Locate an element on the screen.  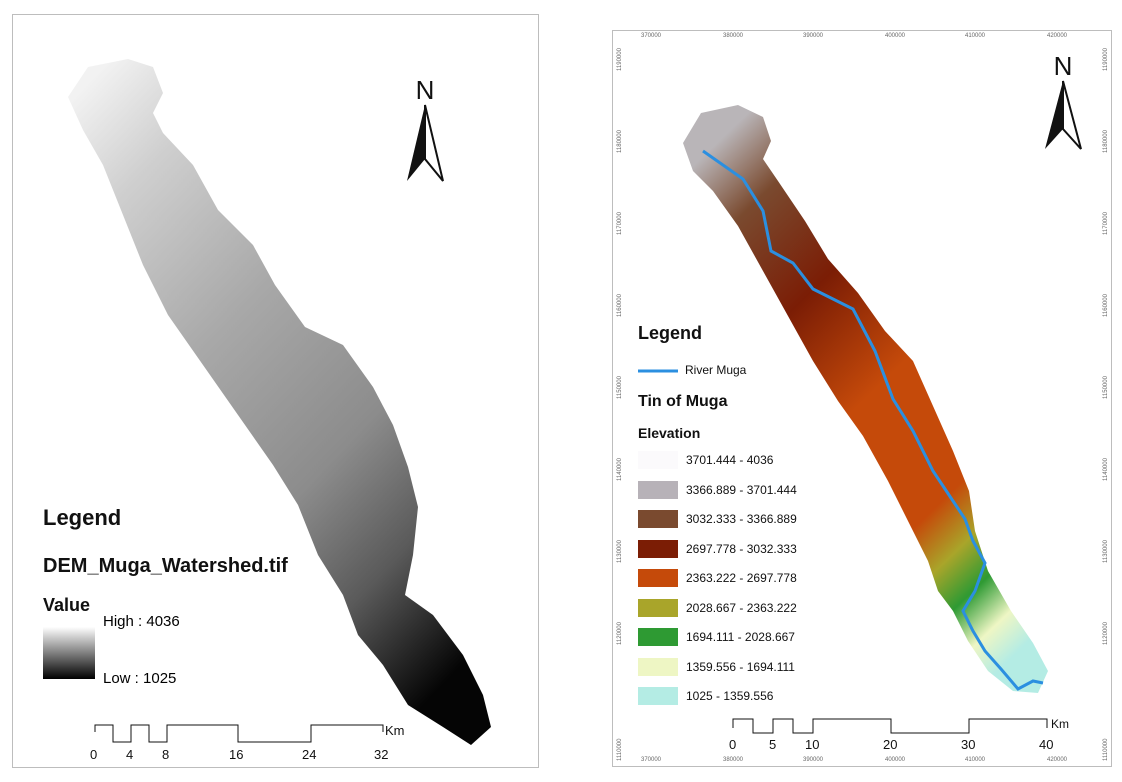
x-tick-bottom: 410000 is located at coordinates (975, 760).